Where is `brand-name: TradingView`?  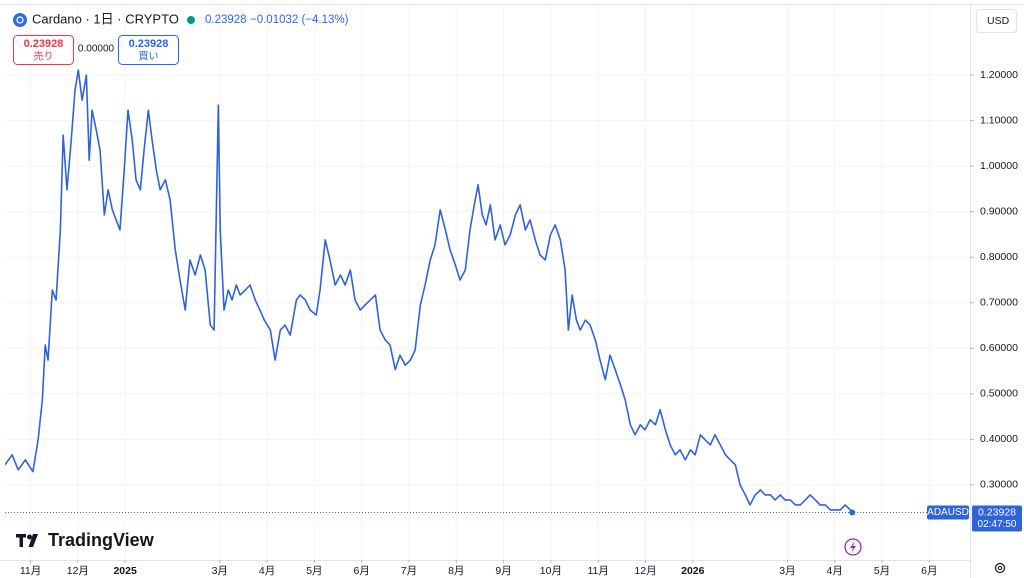
brand-name: TradingView is located at coordinates (101, 540).